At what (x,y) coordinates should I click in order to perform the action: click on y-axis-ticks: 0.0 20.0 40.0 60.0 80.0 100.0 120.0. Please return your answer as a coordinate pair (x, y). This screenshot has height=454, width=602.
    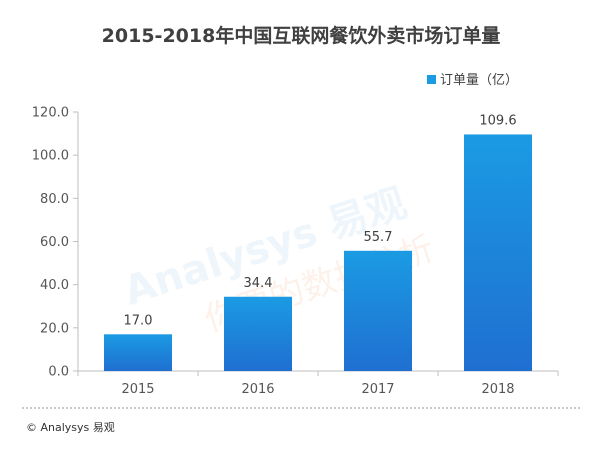
    Looking at the image, I should click on (50, 243).